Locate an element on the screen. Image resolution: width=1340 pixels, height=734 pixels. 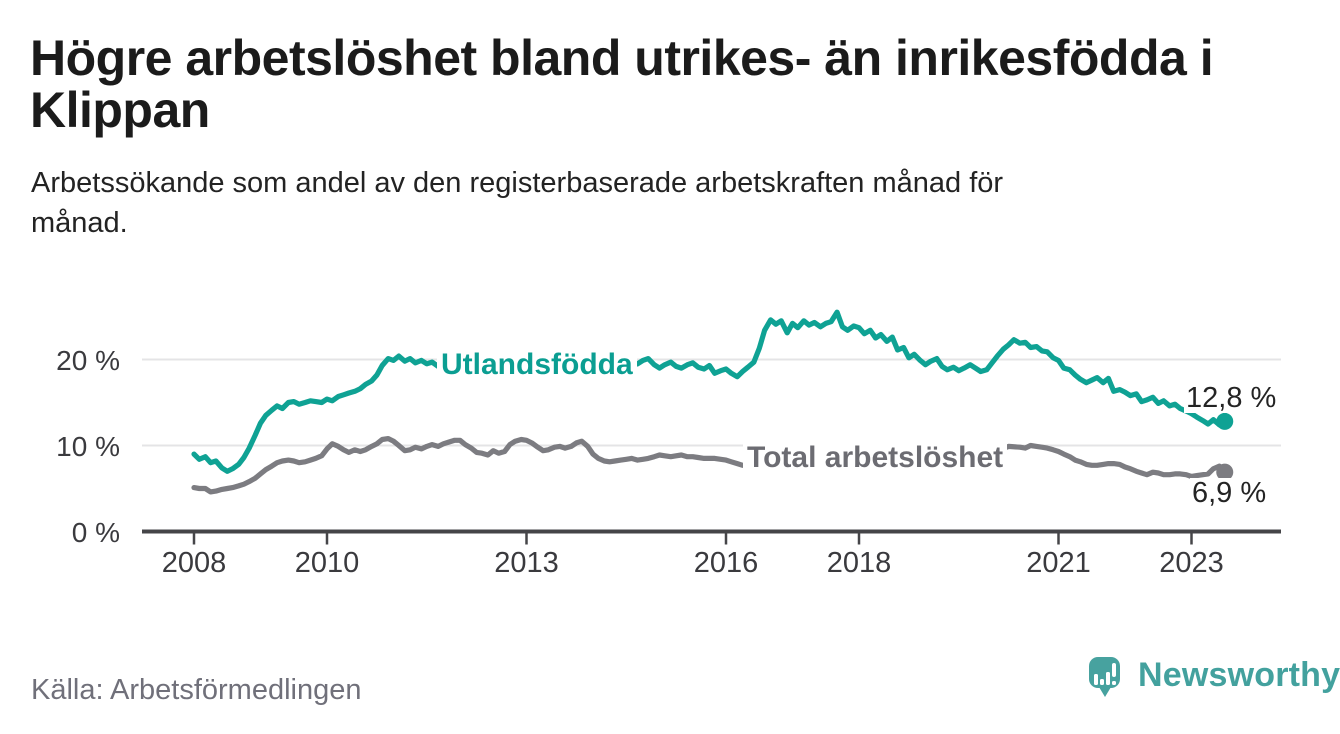
y-tick-label-10: 10 % is located at coordinates (88, 446).